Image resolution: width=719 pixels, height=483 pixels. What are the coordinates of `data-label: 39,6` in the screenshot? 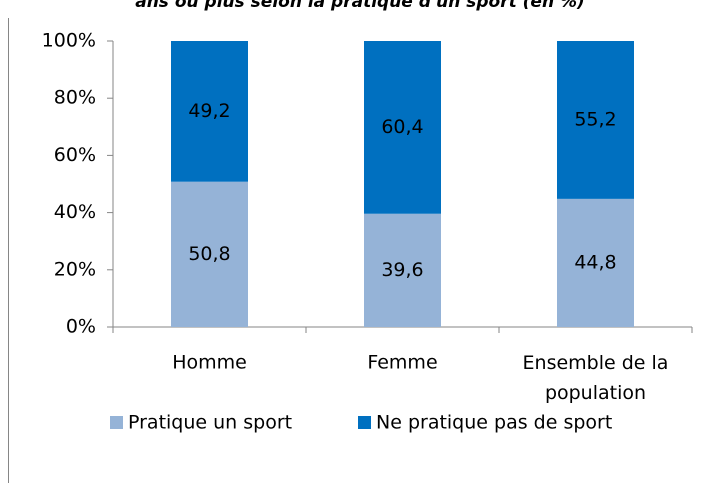 It's located at (402, 270).